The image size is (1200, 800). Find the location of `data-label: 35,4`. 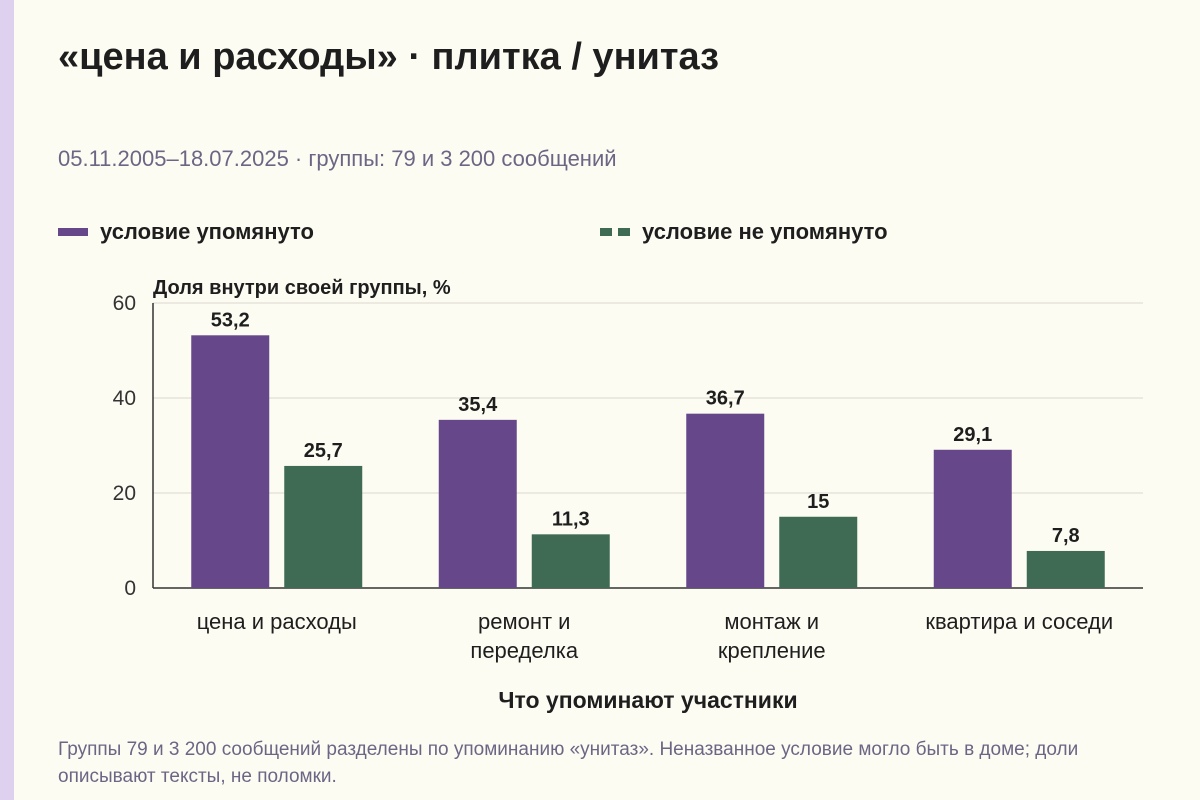

data-label: 35,4 is located at coordinates (478, 405).